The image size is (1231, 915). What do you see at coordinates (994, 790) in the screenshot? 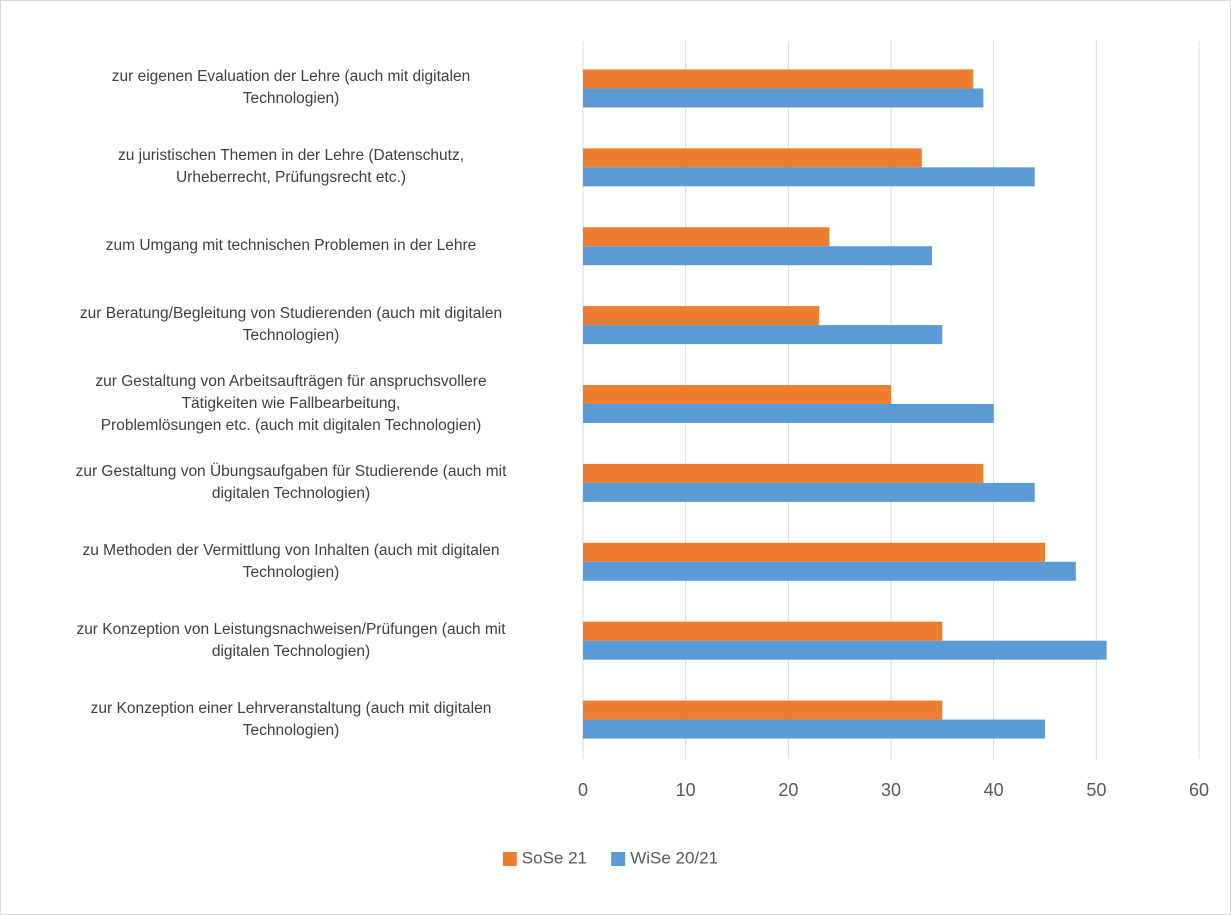
I see `x-tick-label: 40` at bounding box center [994, 790].